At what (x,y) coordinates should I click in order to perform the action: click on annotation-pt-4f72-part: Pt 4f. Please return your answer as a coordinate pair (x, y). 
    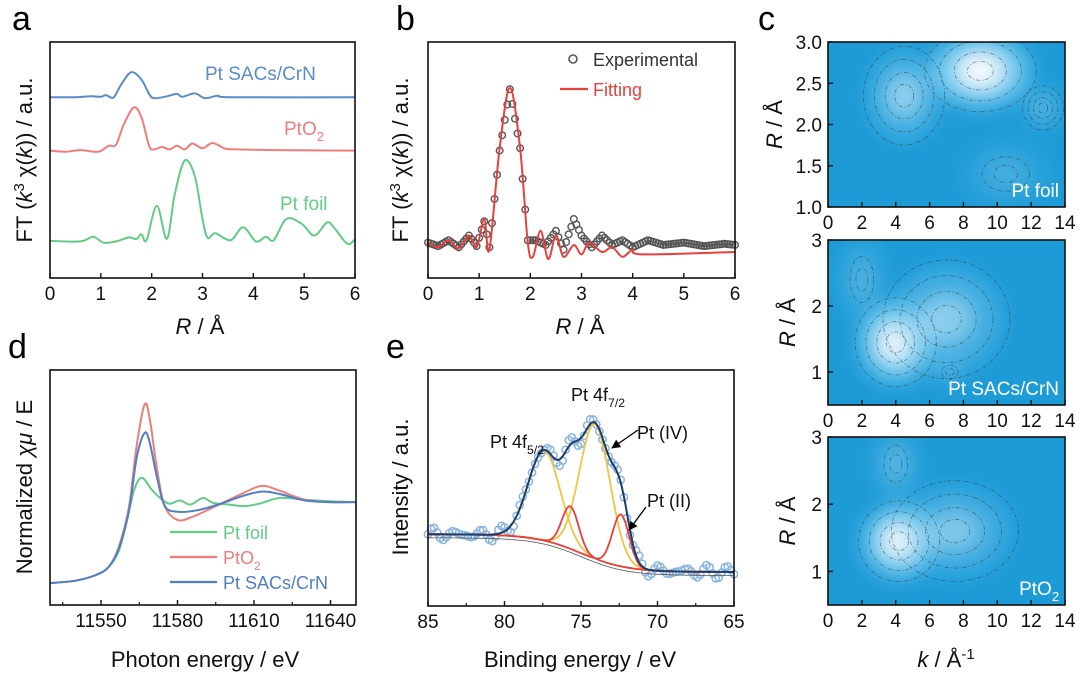
    Looking at the image, I should click on (590, 395).